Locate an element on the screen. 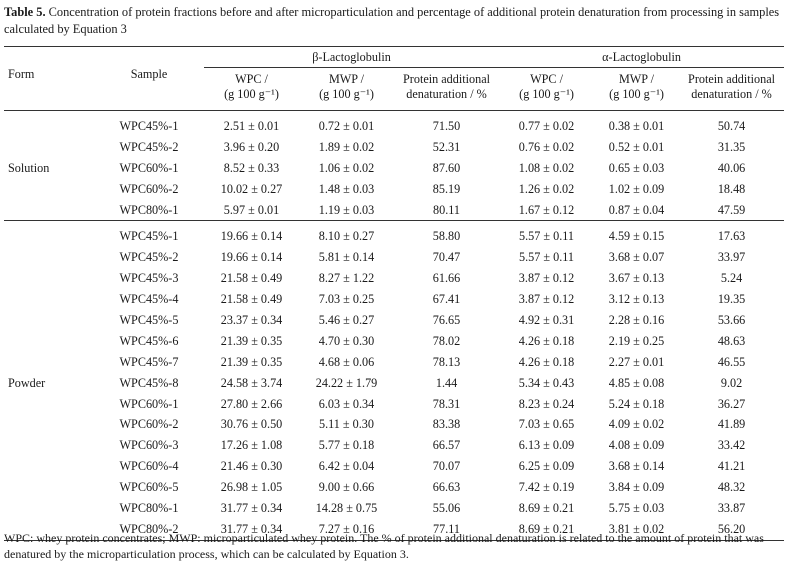 The width and height of the screenshot is (788, 568). header-al-wpc: WPC / (g 100 g⁻¹) is located at coordinates (546, 86).